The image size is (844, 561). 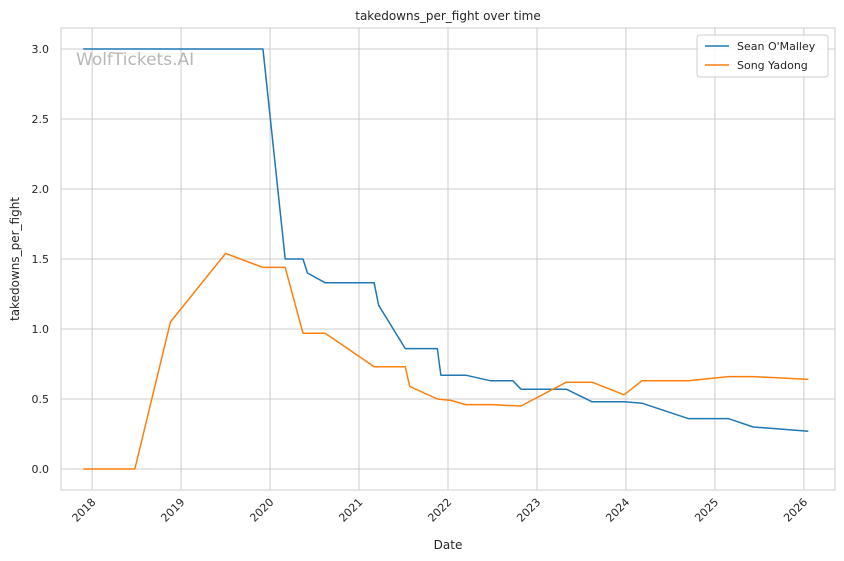 What do you see at coordinates (172, 510) in the screenshot?
I see `x-tick-label: 2019` at bounding box center [172, 510].